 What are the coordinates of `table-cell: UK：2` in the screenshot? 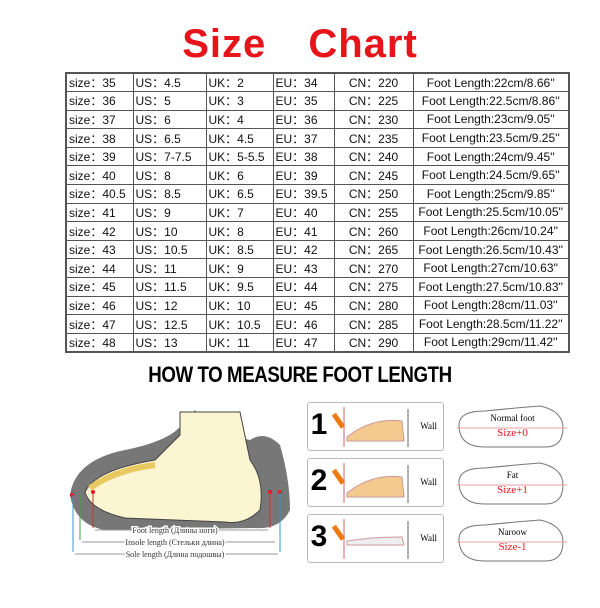 It's located at (239, 82).